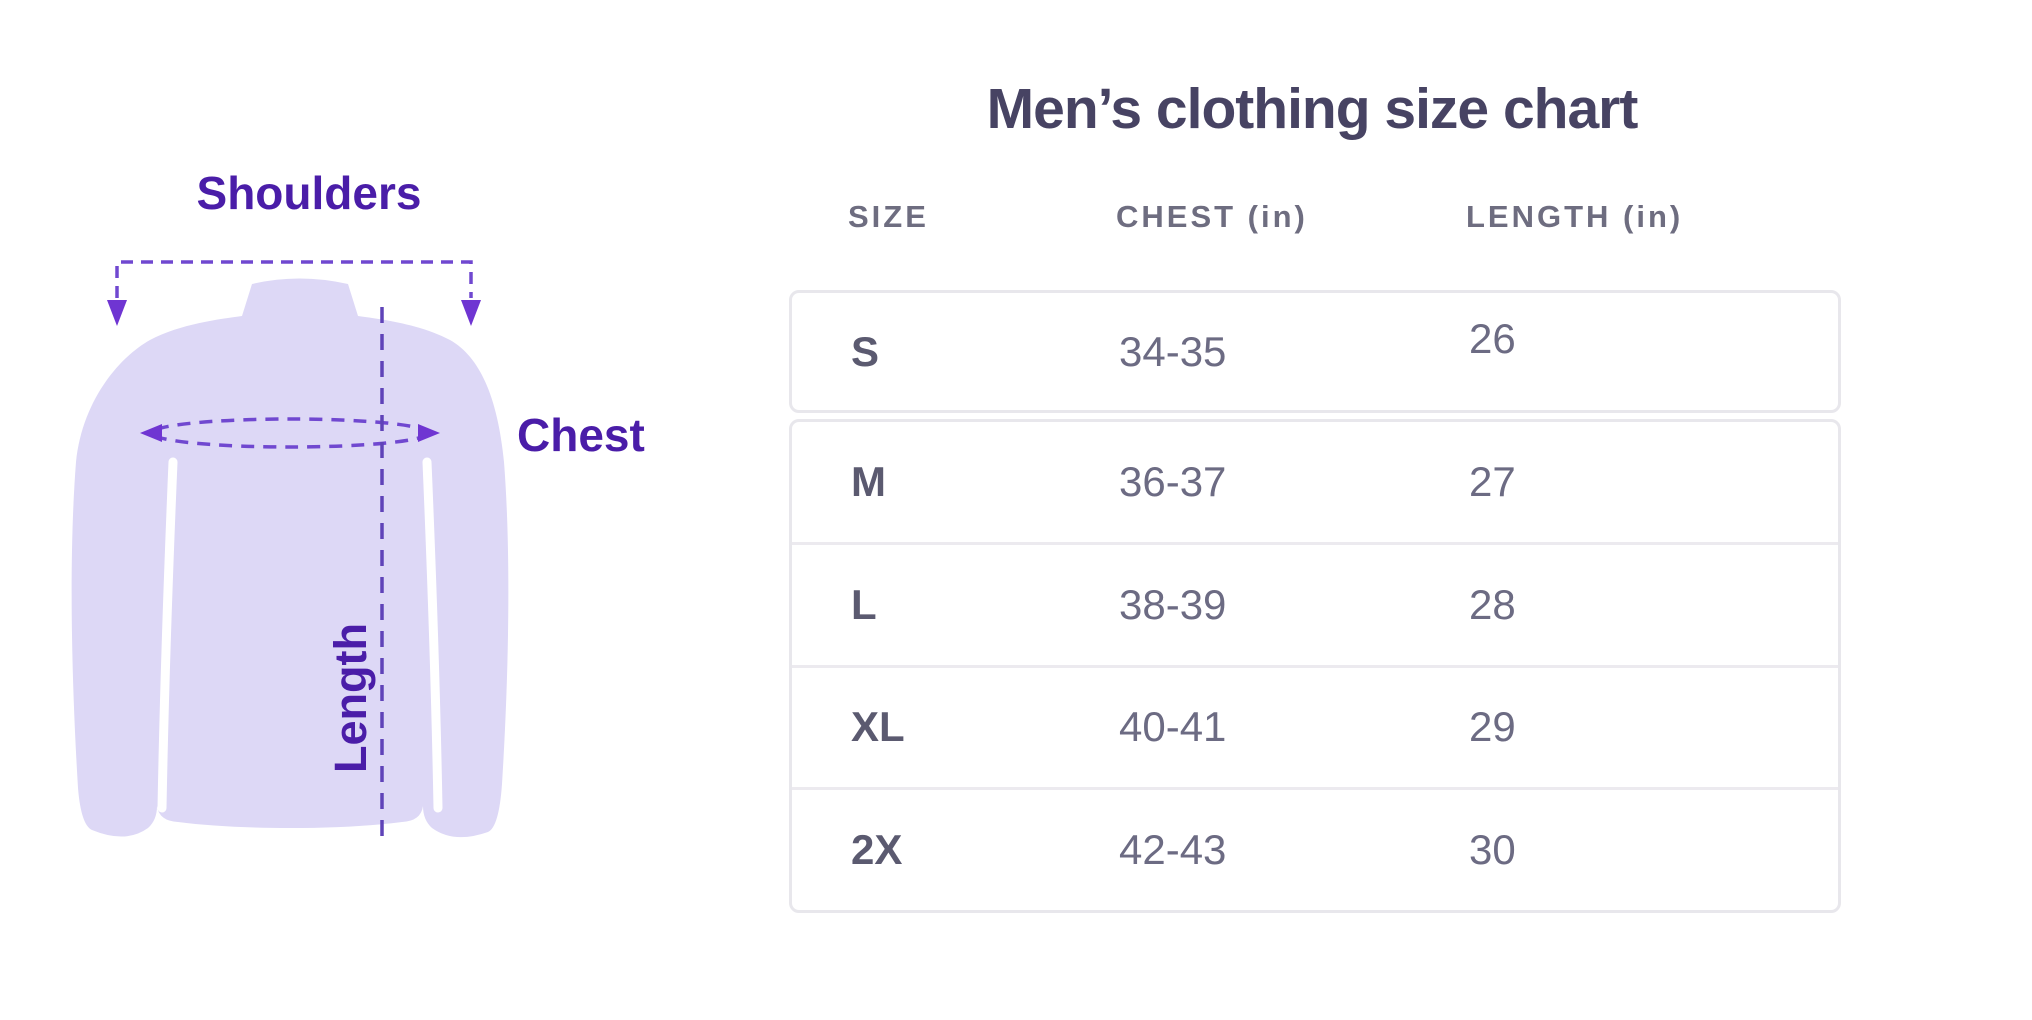 This screenshot has height=1020, width=2032. Describe the element at coordinates (471, 313) in the screenshot. I see `shoulders-arrow-right` at that location.